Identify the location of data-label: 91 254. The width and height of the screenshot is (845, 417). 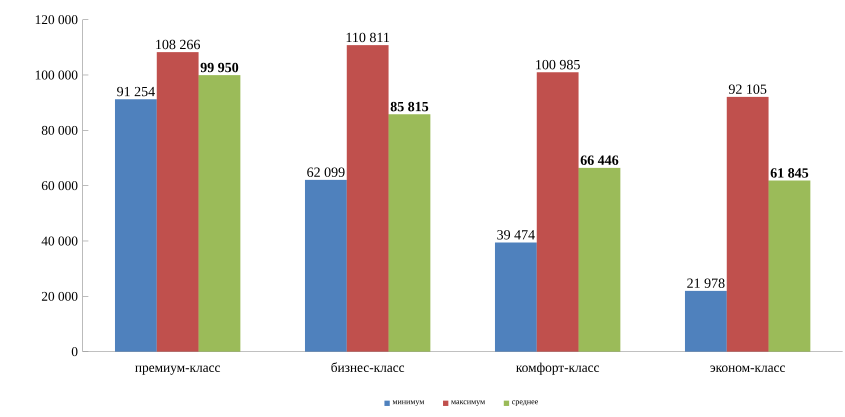
(136, 91).